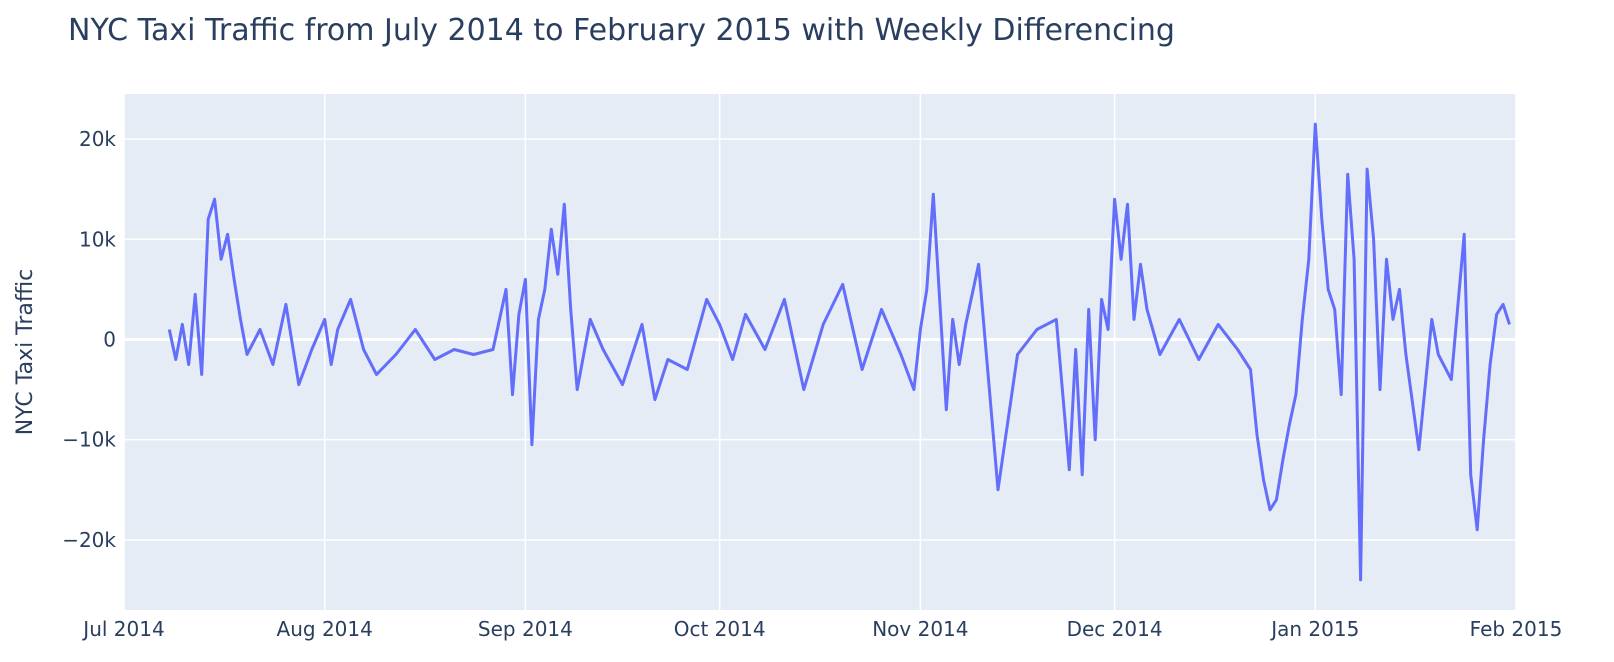 The height and width of the screenshot is (662, 1614). I want to click on x-tick-label: Aug 2014, so click(325, 629).